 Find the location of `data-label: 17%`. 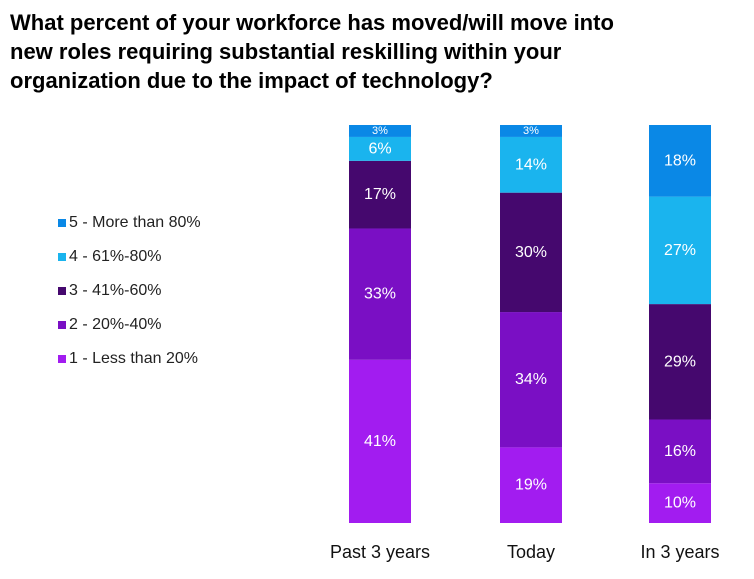

data-label: 17% is located at coordinates (380, 194).